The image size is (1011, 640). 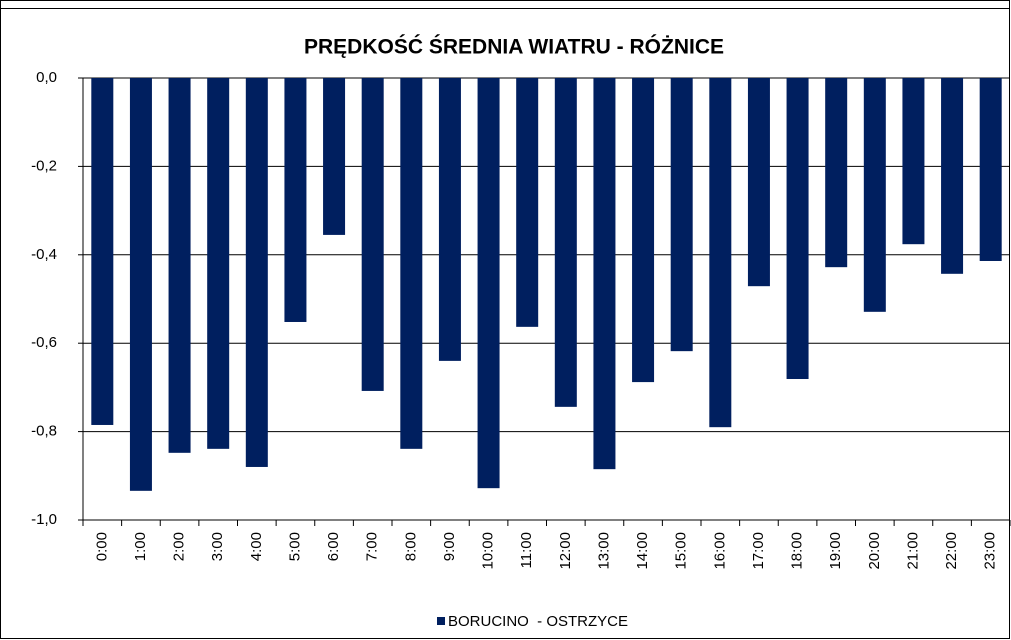 What do you see at coordinates (797, 551) in the screenshot?
I see `x-tick-label: 18:00` at bounding box center [797, 551].